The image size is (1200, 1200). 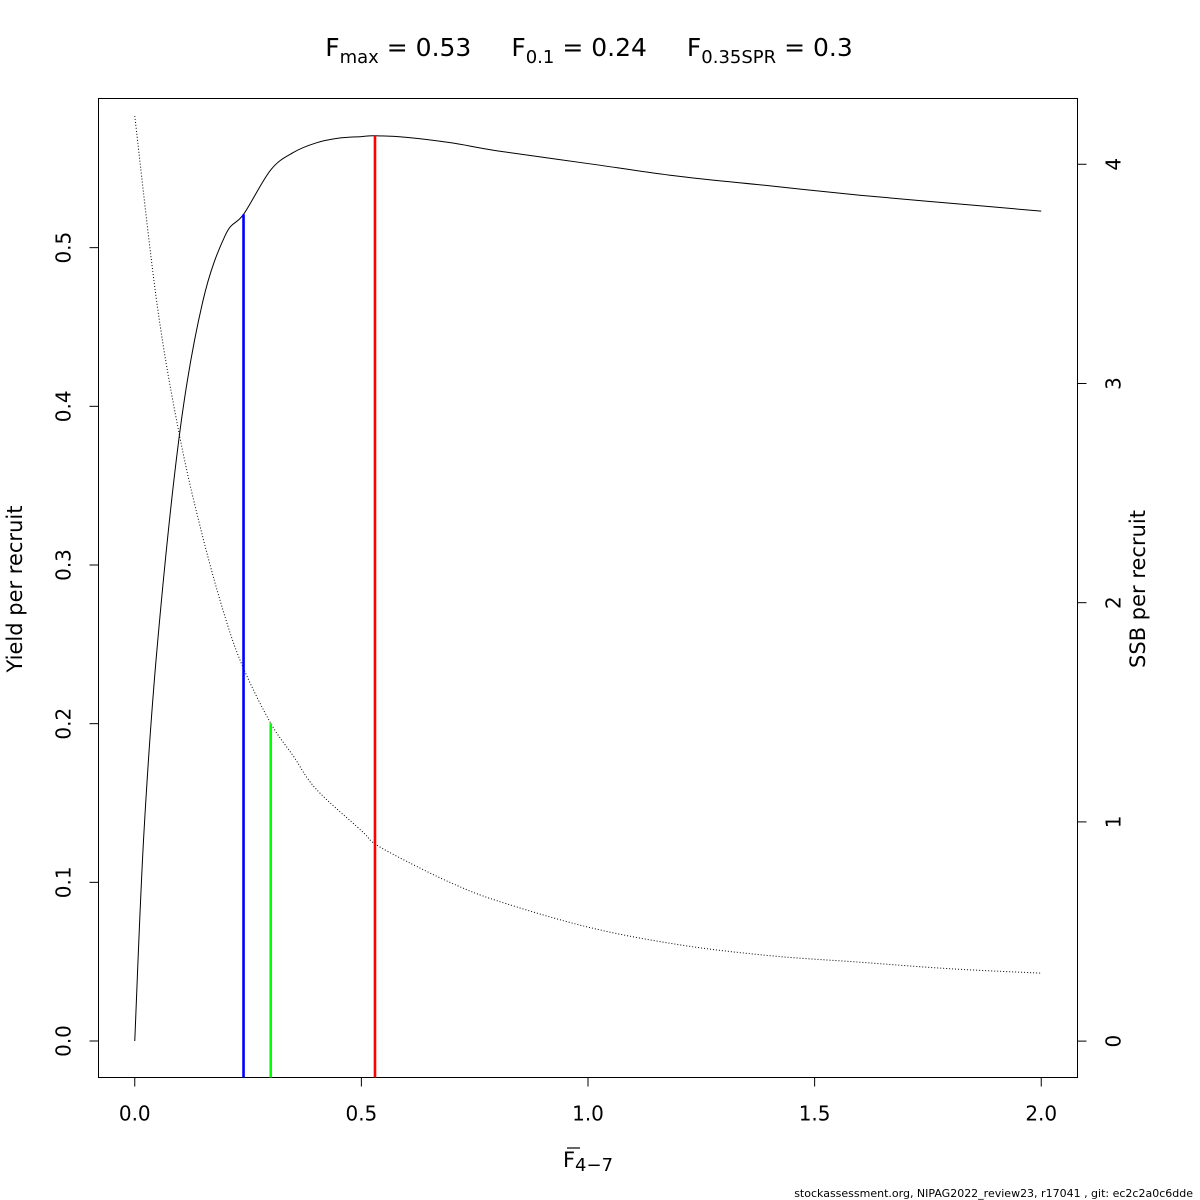 I want to click on x-tick-label: 0.5, so click(x=361, y=1114).